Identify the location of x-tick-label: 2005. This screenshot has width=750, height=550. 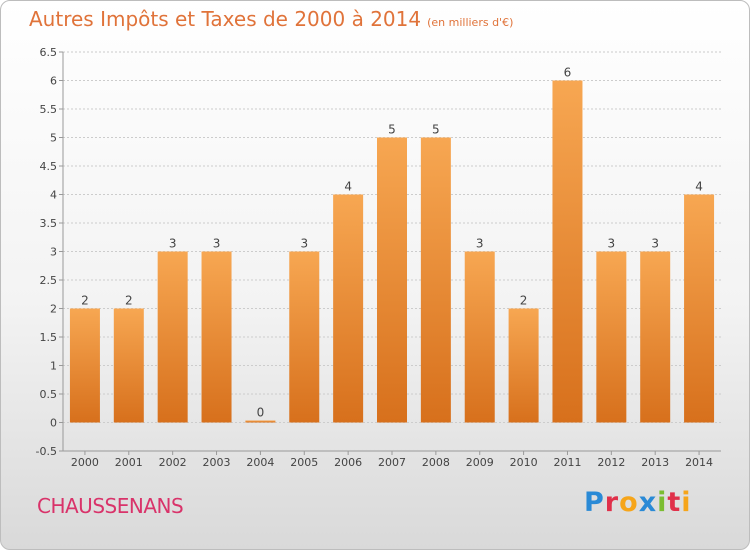
(304, 462).